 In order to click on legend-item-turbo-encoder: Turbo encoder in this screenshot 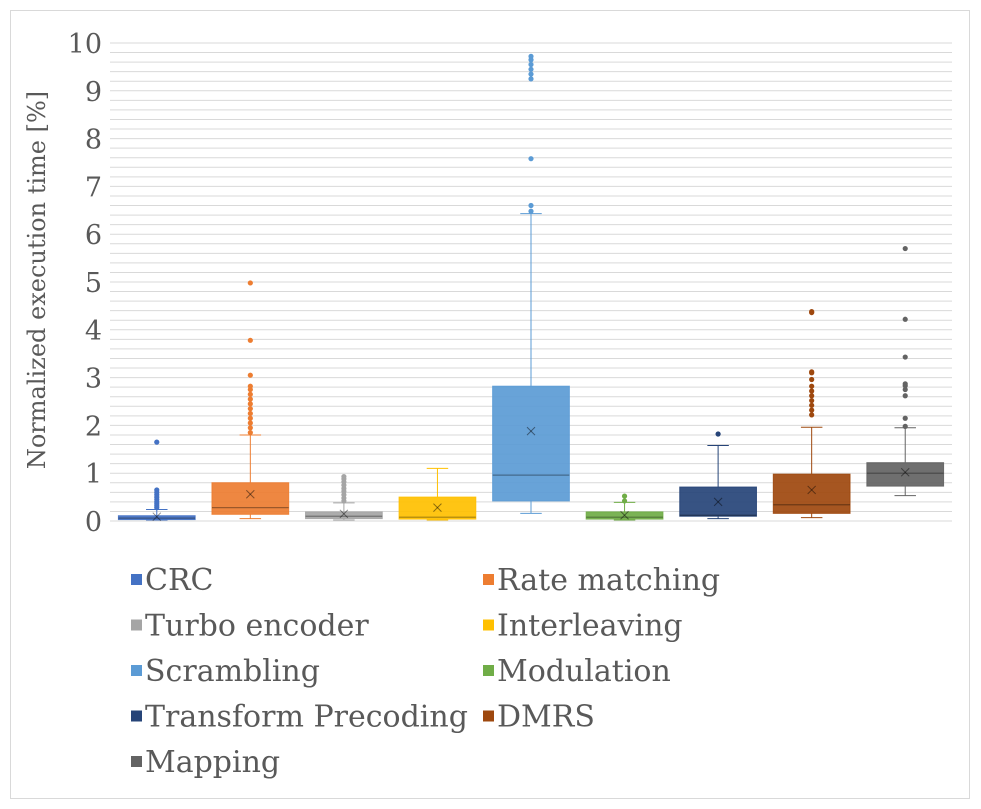, I will do `click(250, 626)`.